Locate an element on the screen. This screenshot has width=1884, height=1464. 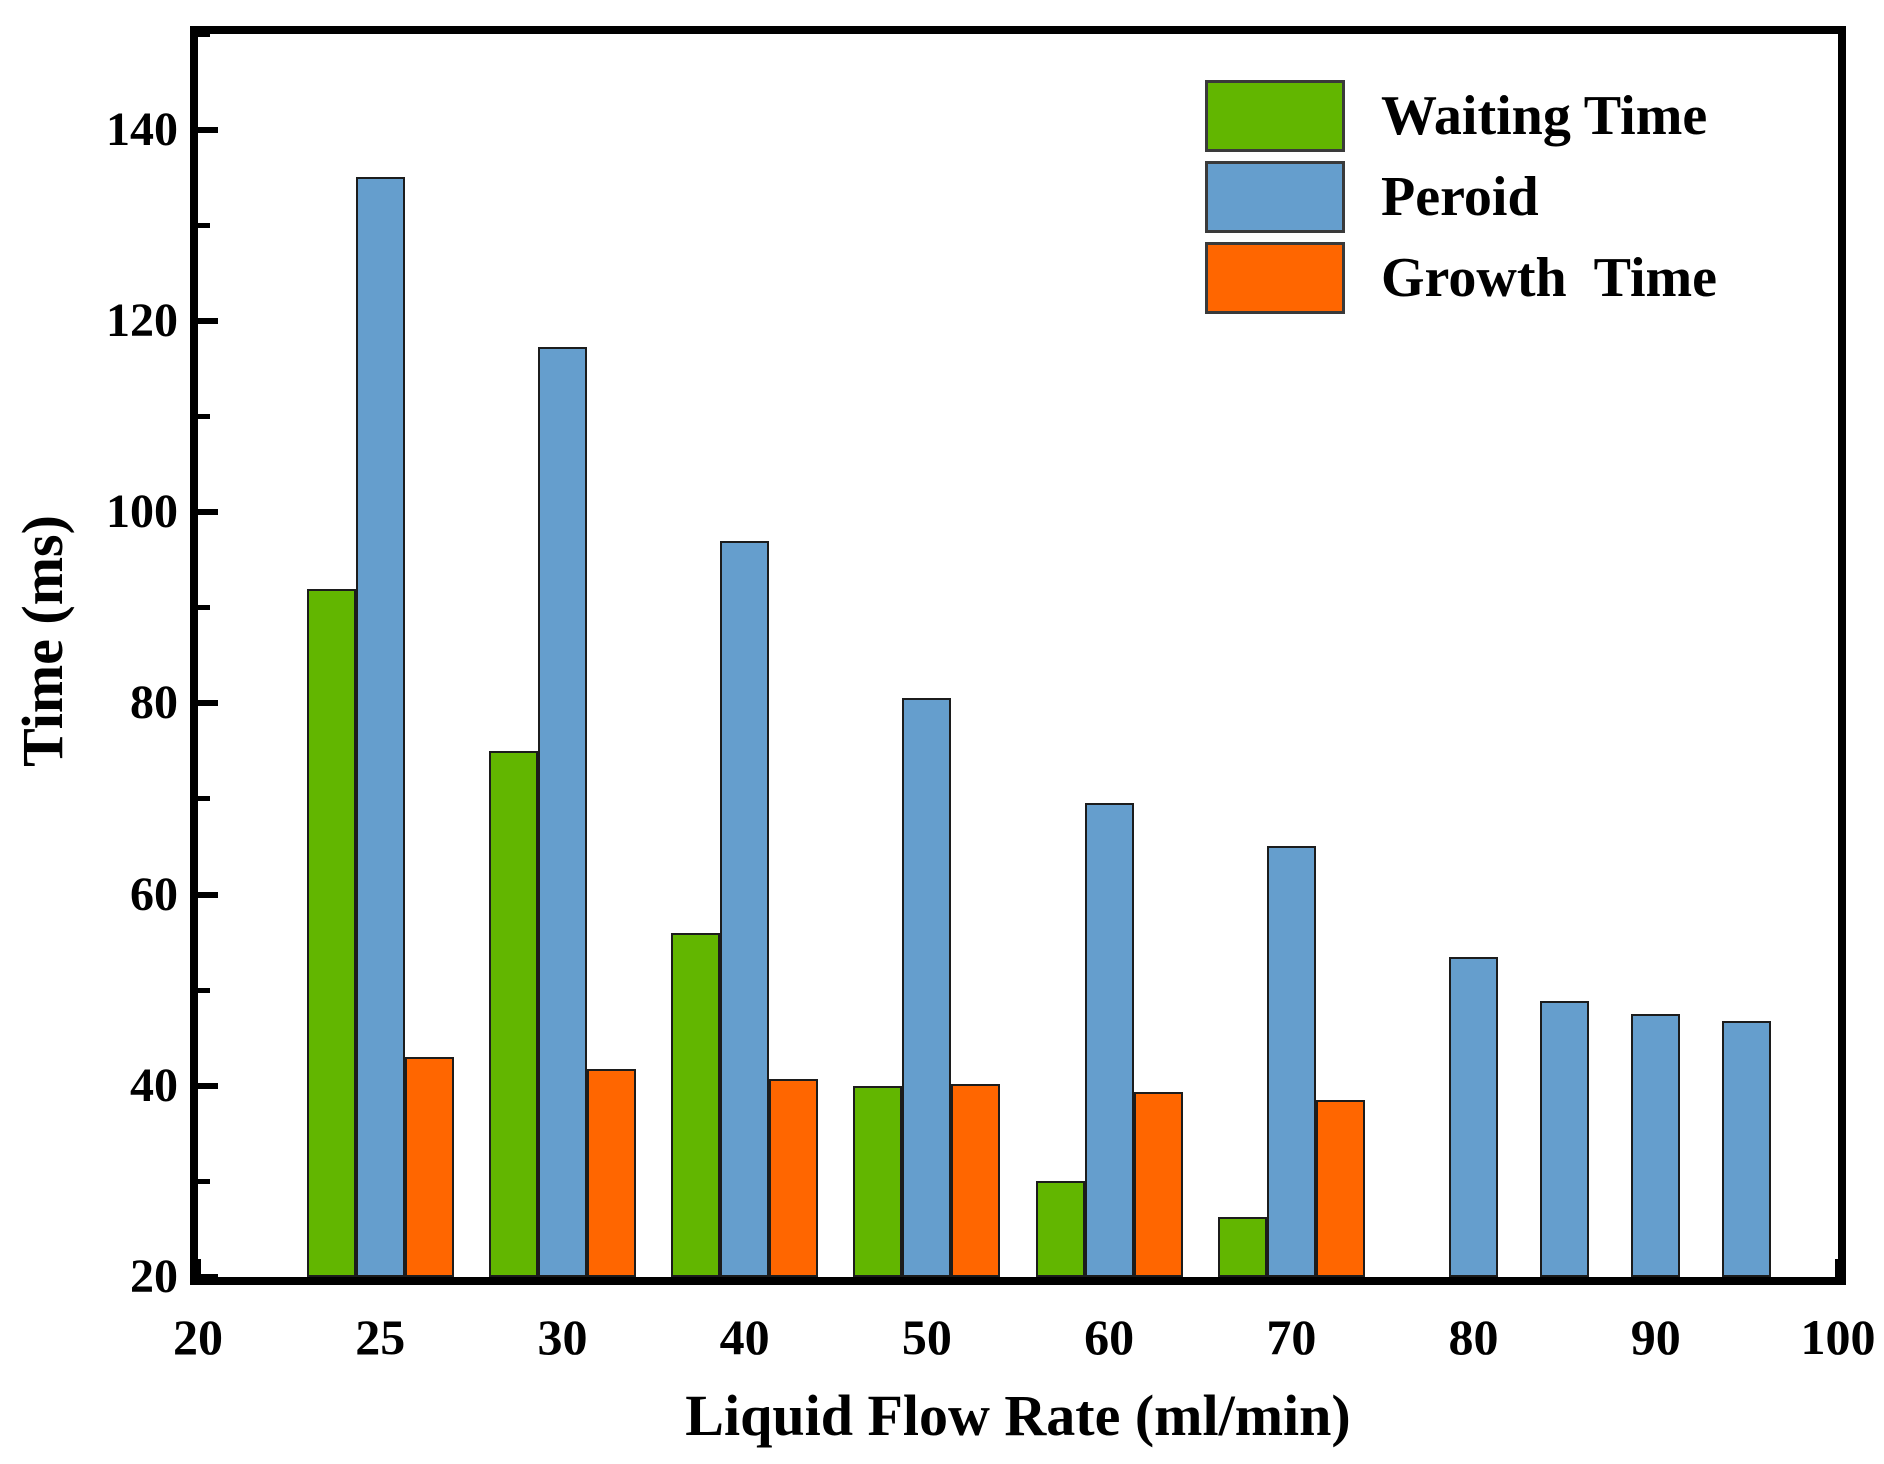
legend: Waiting Time Peroid Growth Time is located at coordinates (1461, 201).